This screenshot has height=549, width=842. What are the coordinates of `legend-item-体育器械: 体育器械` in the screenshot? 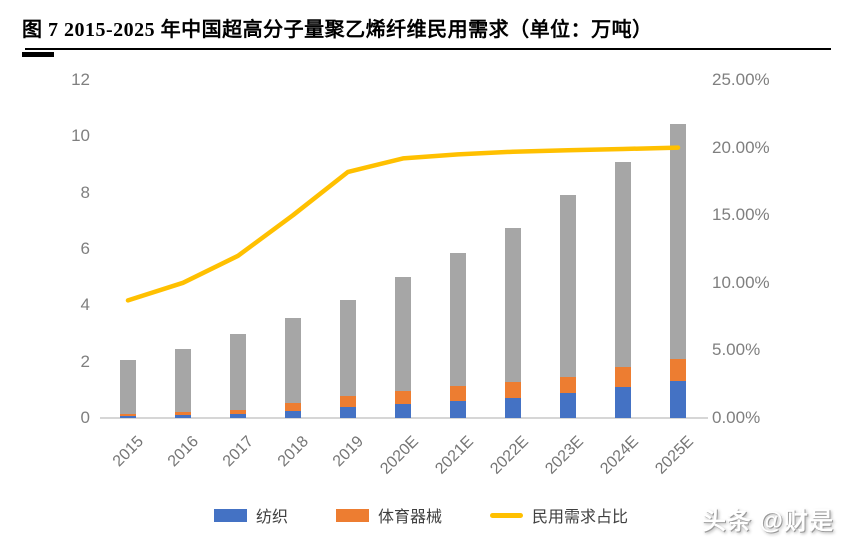 It's located at (388, 515).